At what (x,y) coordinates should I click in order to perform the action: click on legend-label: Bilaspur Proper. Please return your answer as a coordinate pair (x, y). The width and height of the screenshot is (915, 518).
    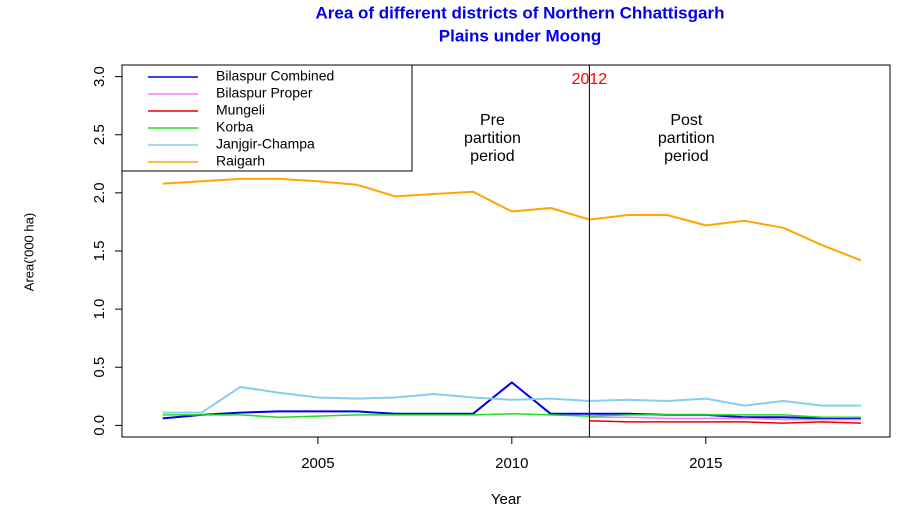
    Looking at the image, I should click on (264, 93).